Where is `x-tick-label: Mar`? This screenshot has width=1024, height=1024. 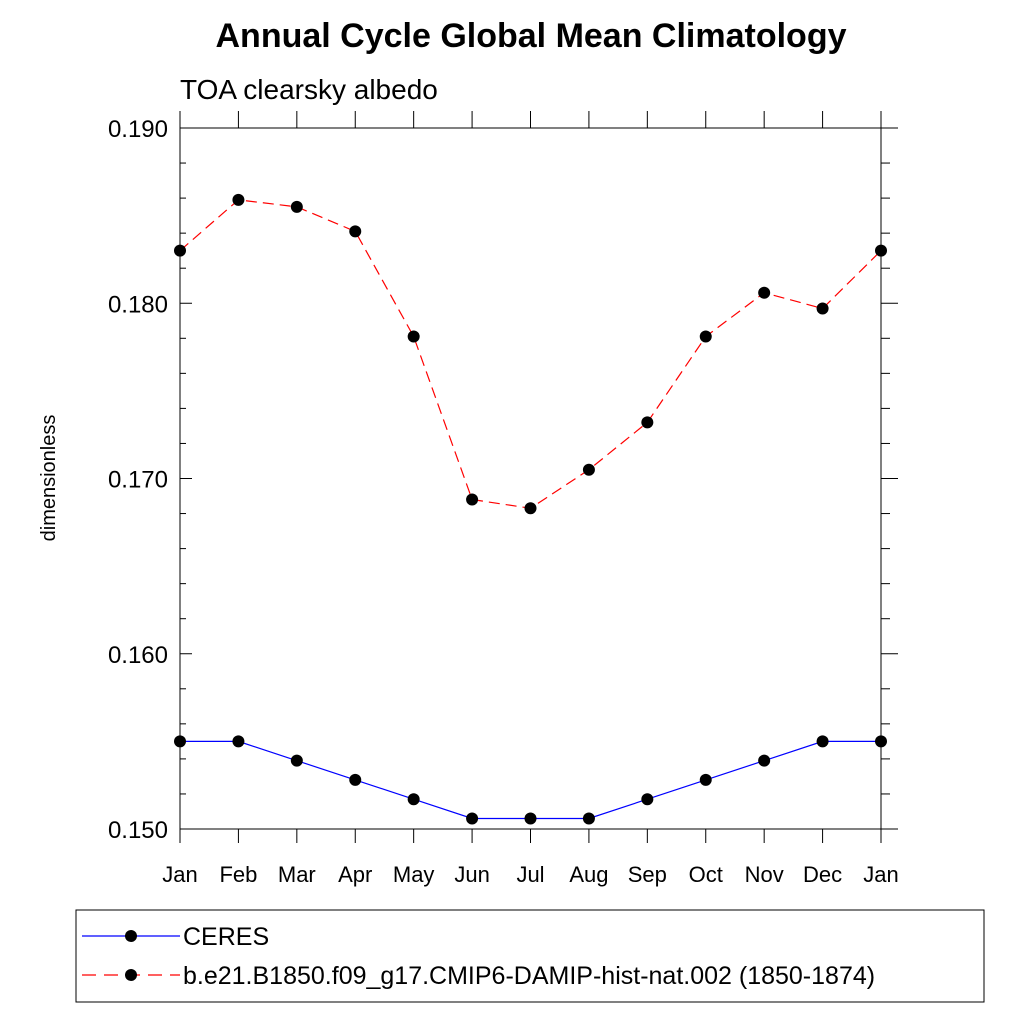
x-tick-label: Mar is located at coordinates (297, 874).